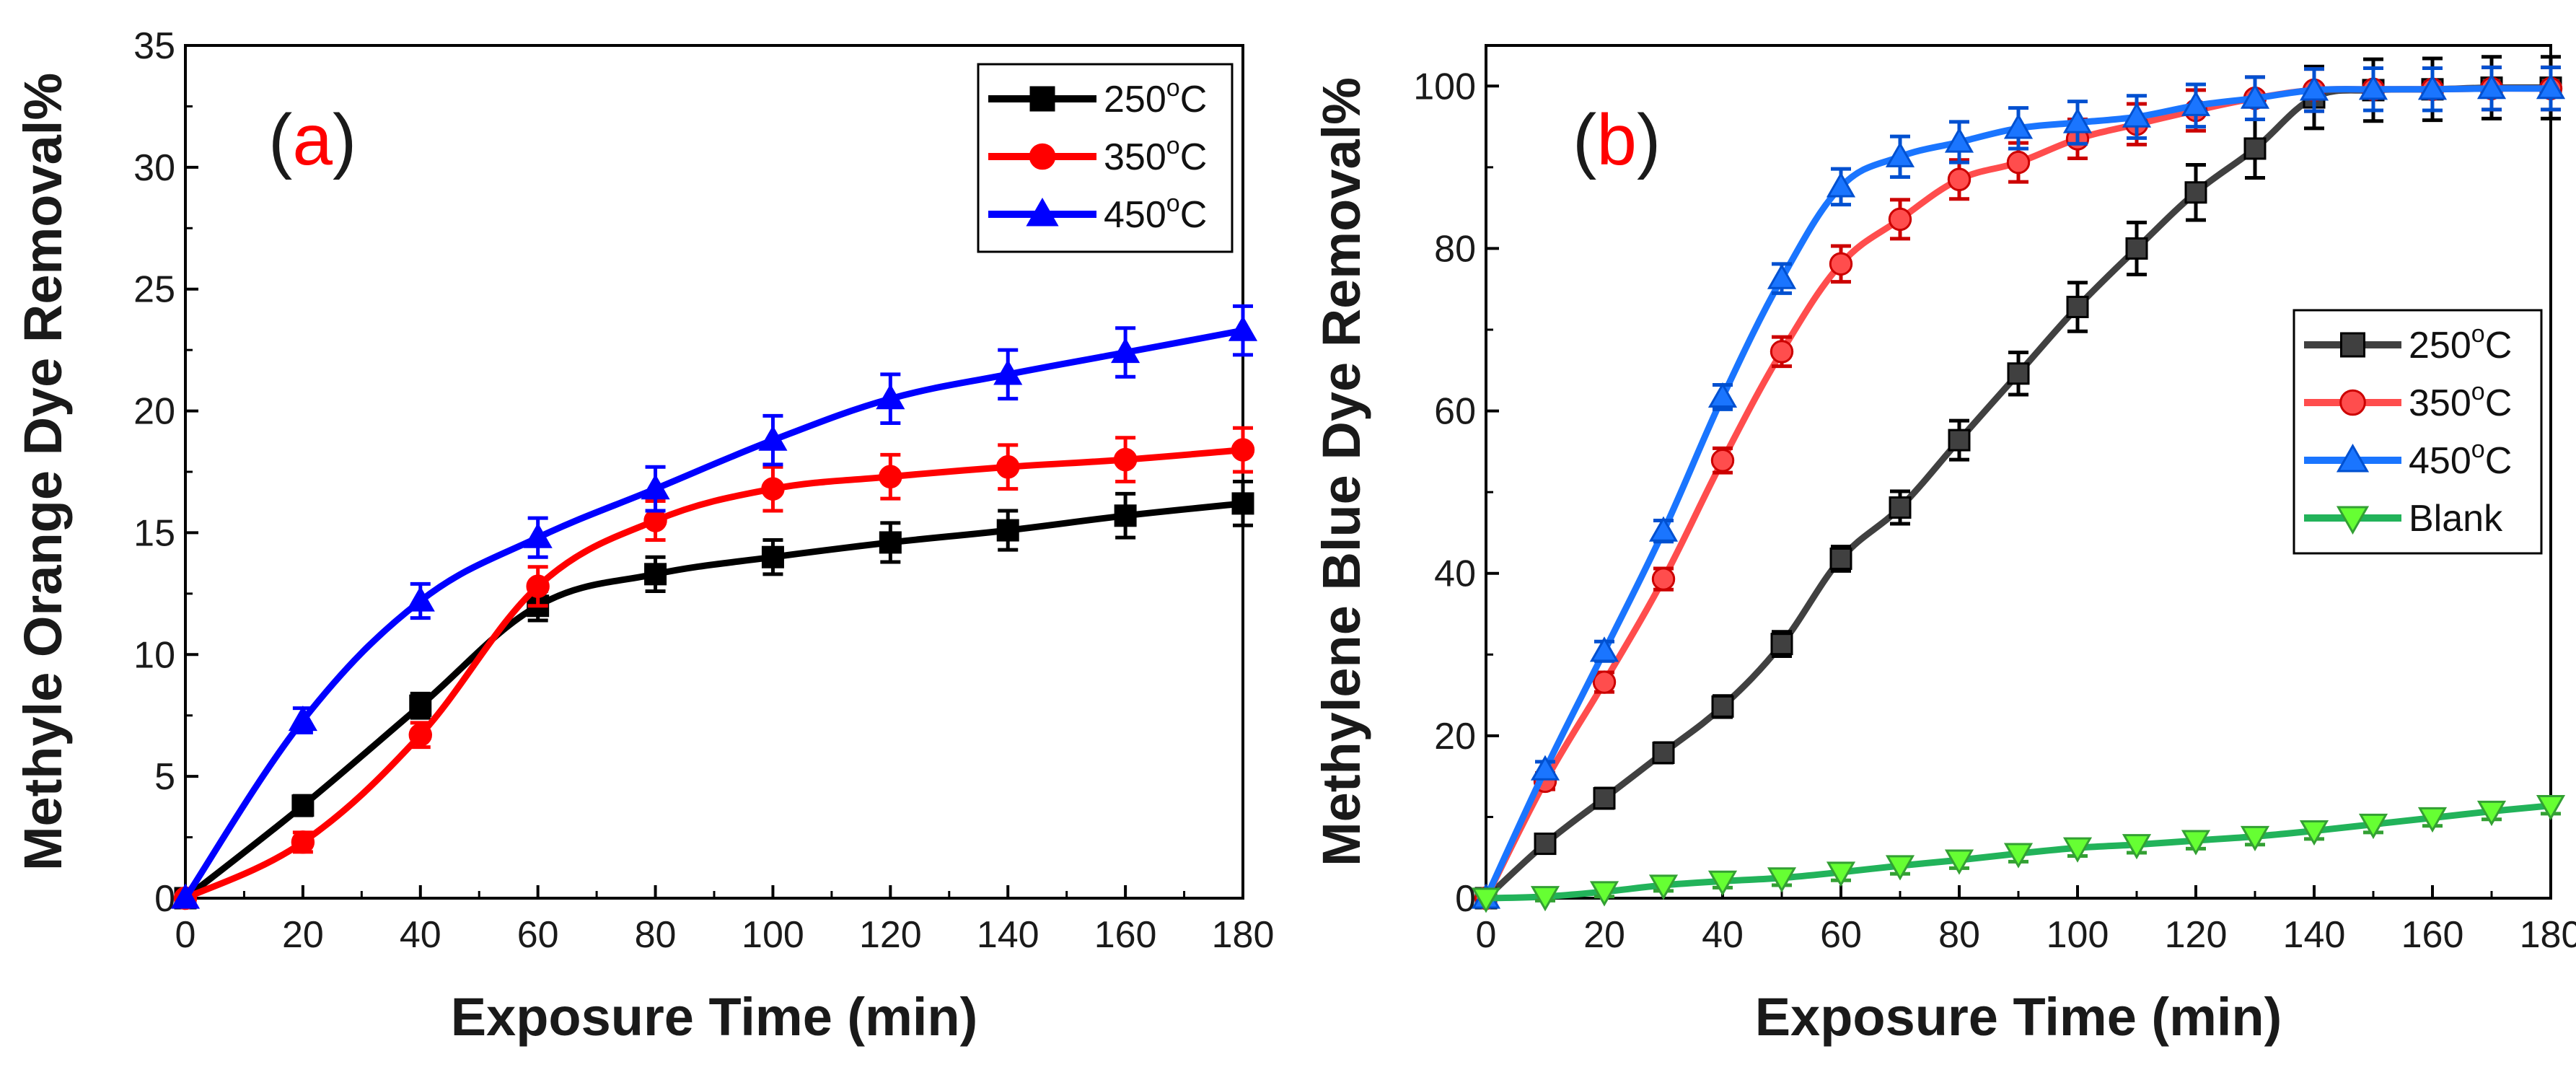 The image size is (2576, 1067). Describe the element at coordinates (280, 140) in the screenshot. I see `panel-label-open: (` at that location.